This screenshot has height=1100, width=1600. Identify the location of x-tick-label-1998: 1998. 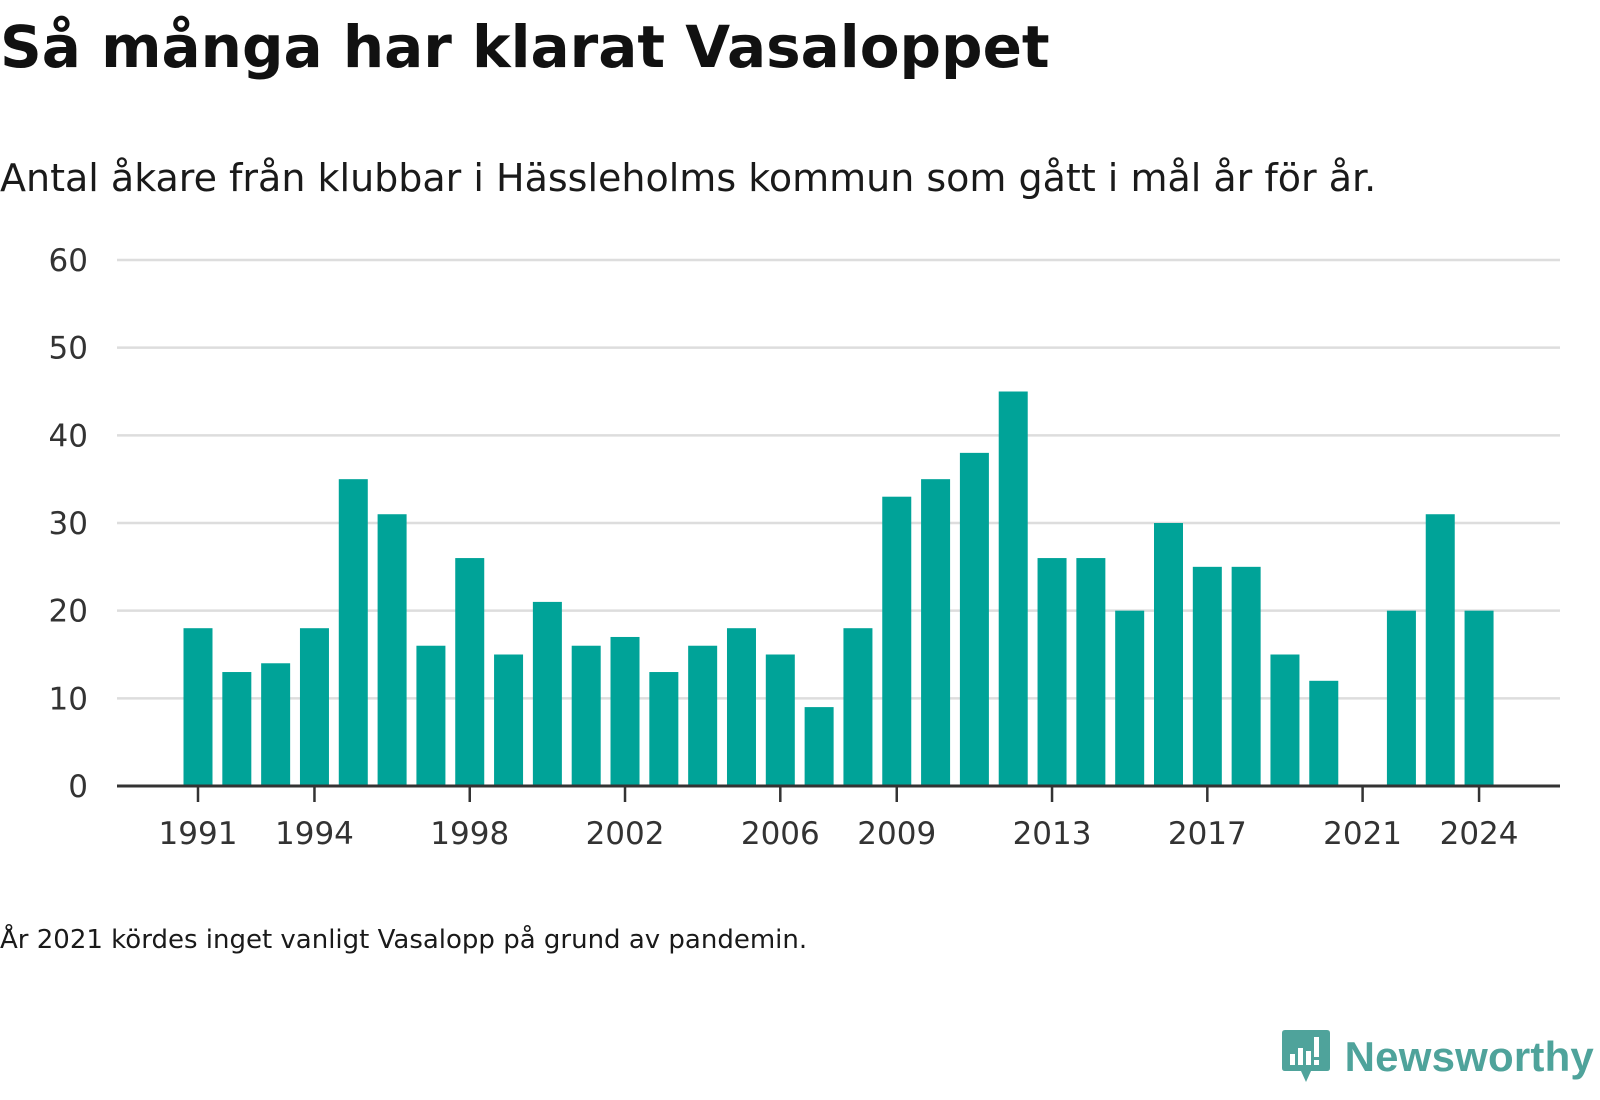
(469, 834).